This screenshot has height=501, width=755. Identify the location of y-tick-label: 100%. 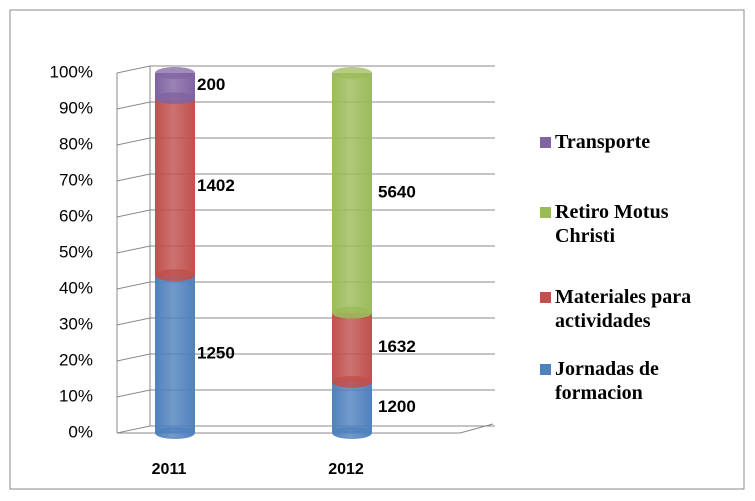
(71, 71).